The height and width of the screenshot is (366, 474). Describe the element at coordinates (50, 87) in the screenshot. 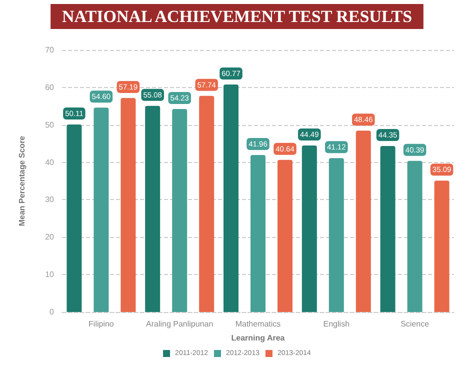

I see `y-tick-label: 60` at that location.